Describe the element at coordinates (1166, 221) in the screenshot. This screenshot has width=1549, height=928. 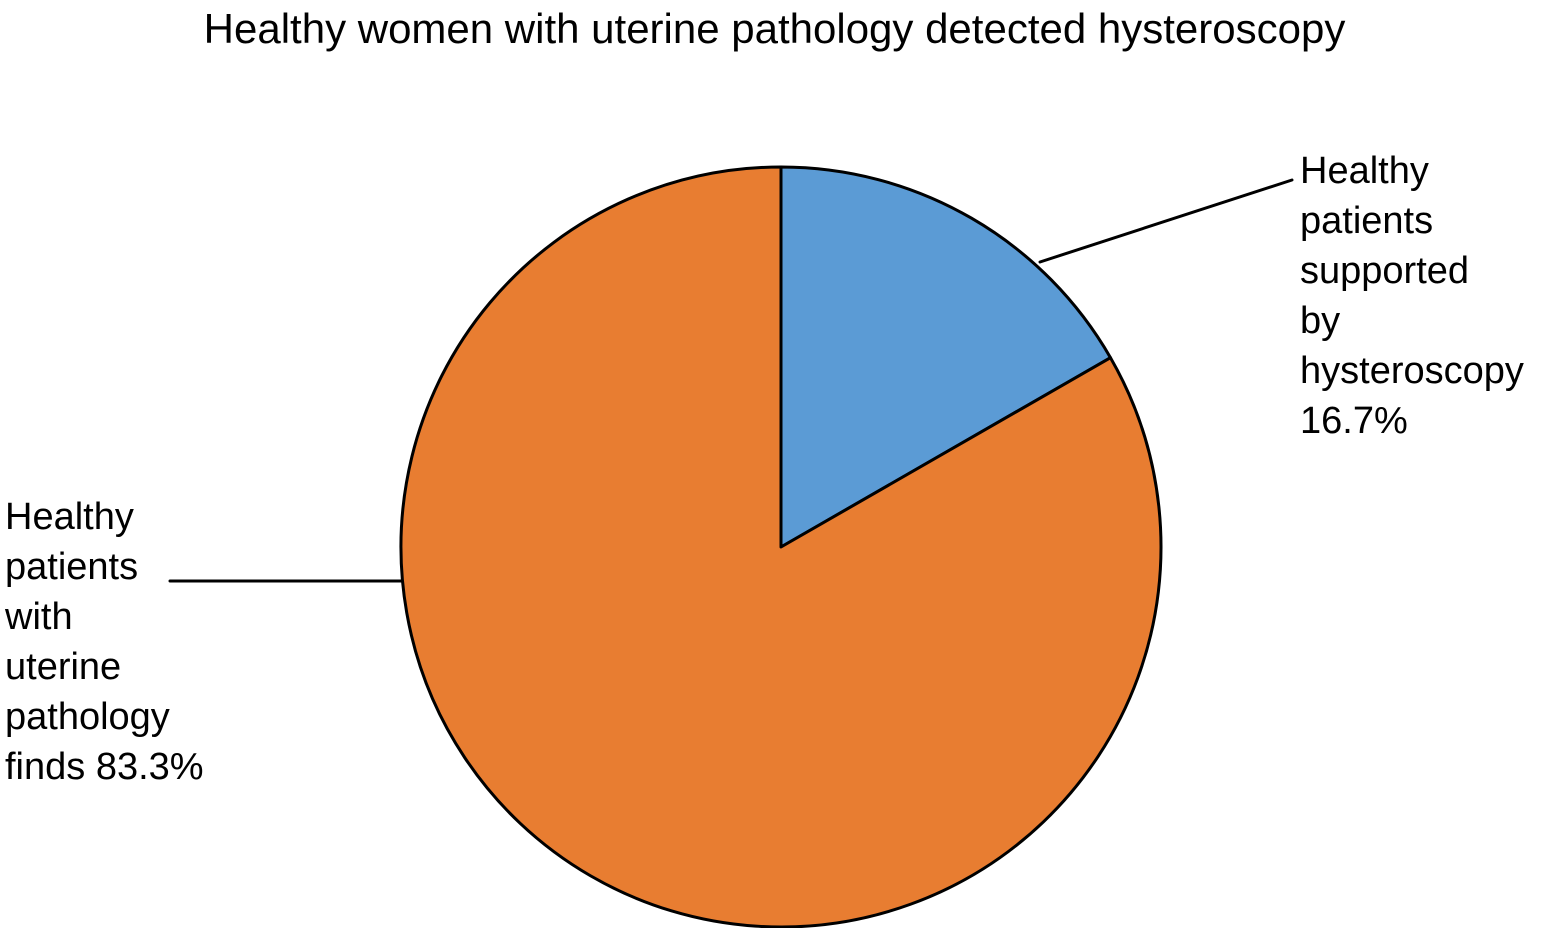
I see `leader-line-hysteroscopy-slice` at that location.